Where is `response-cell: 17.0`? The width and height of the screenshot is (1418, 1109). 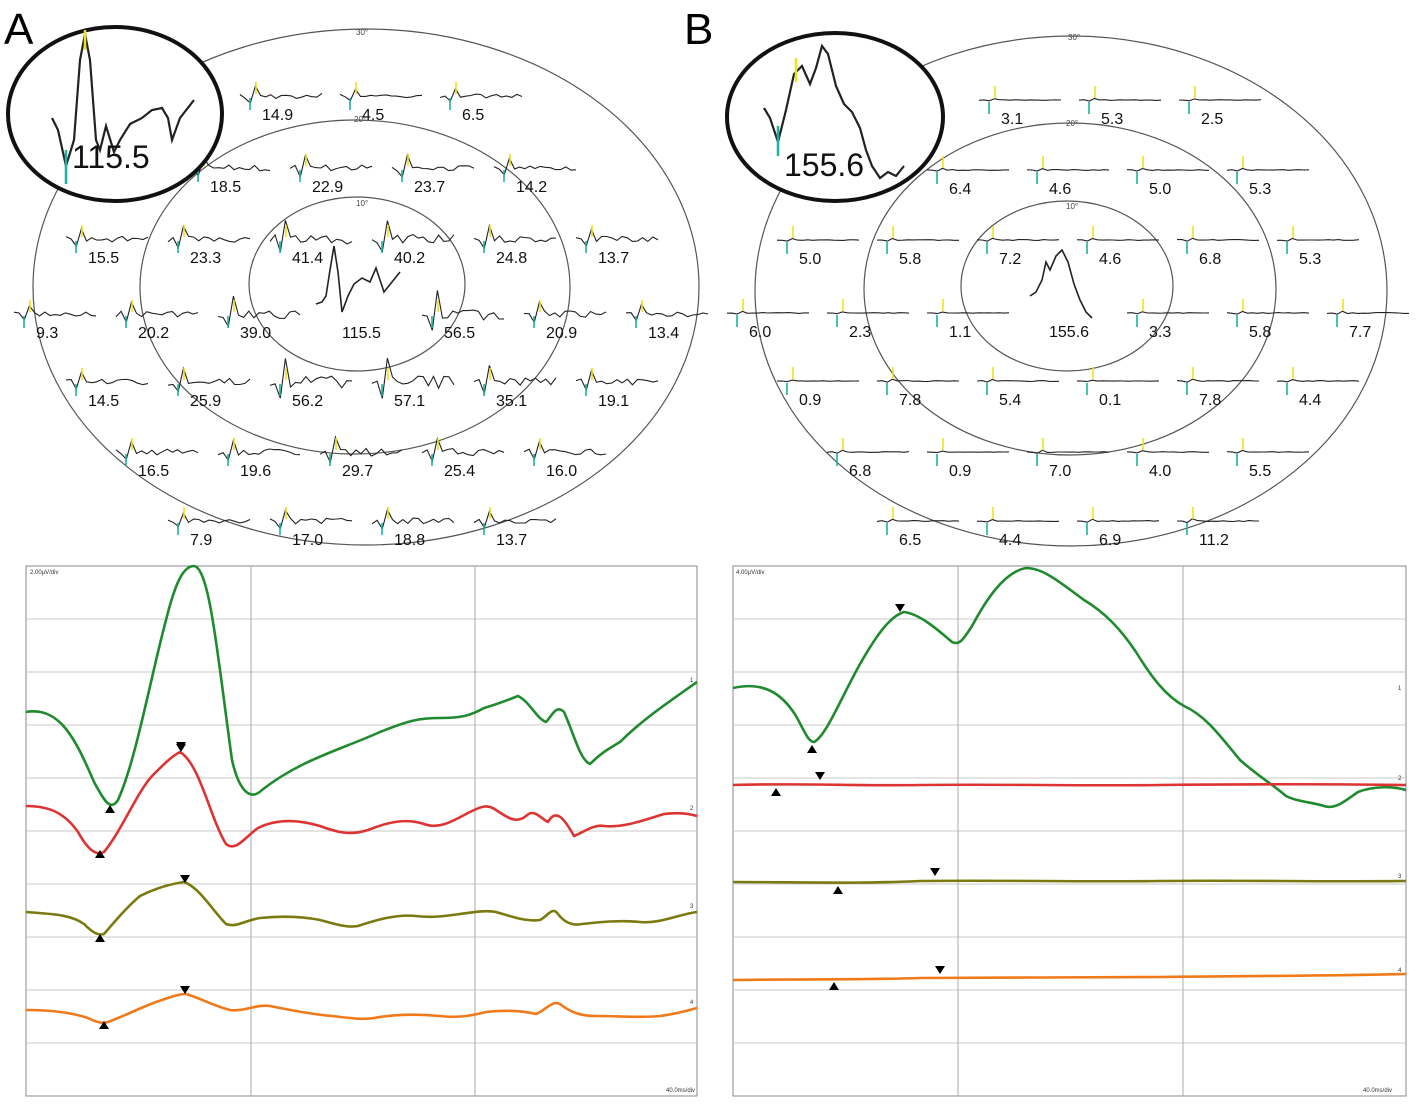
response-cell: 17.0 is located at coordinates (311, 528).